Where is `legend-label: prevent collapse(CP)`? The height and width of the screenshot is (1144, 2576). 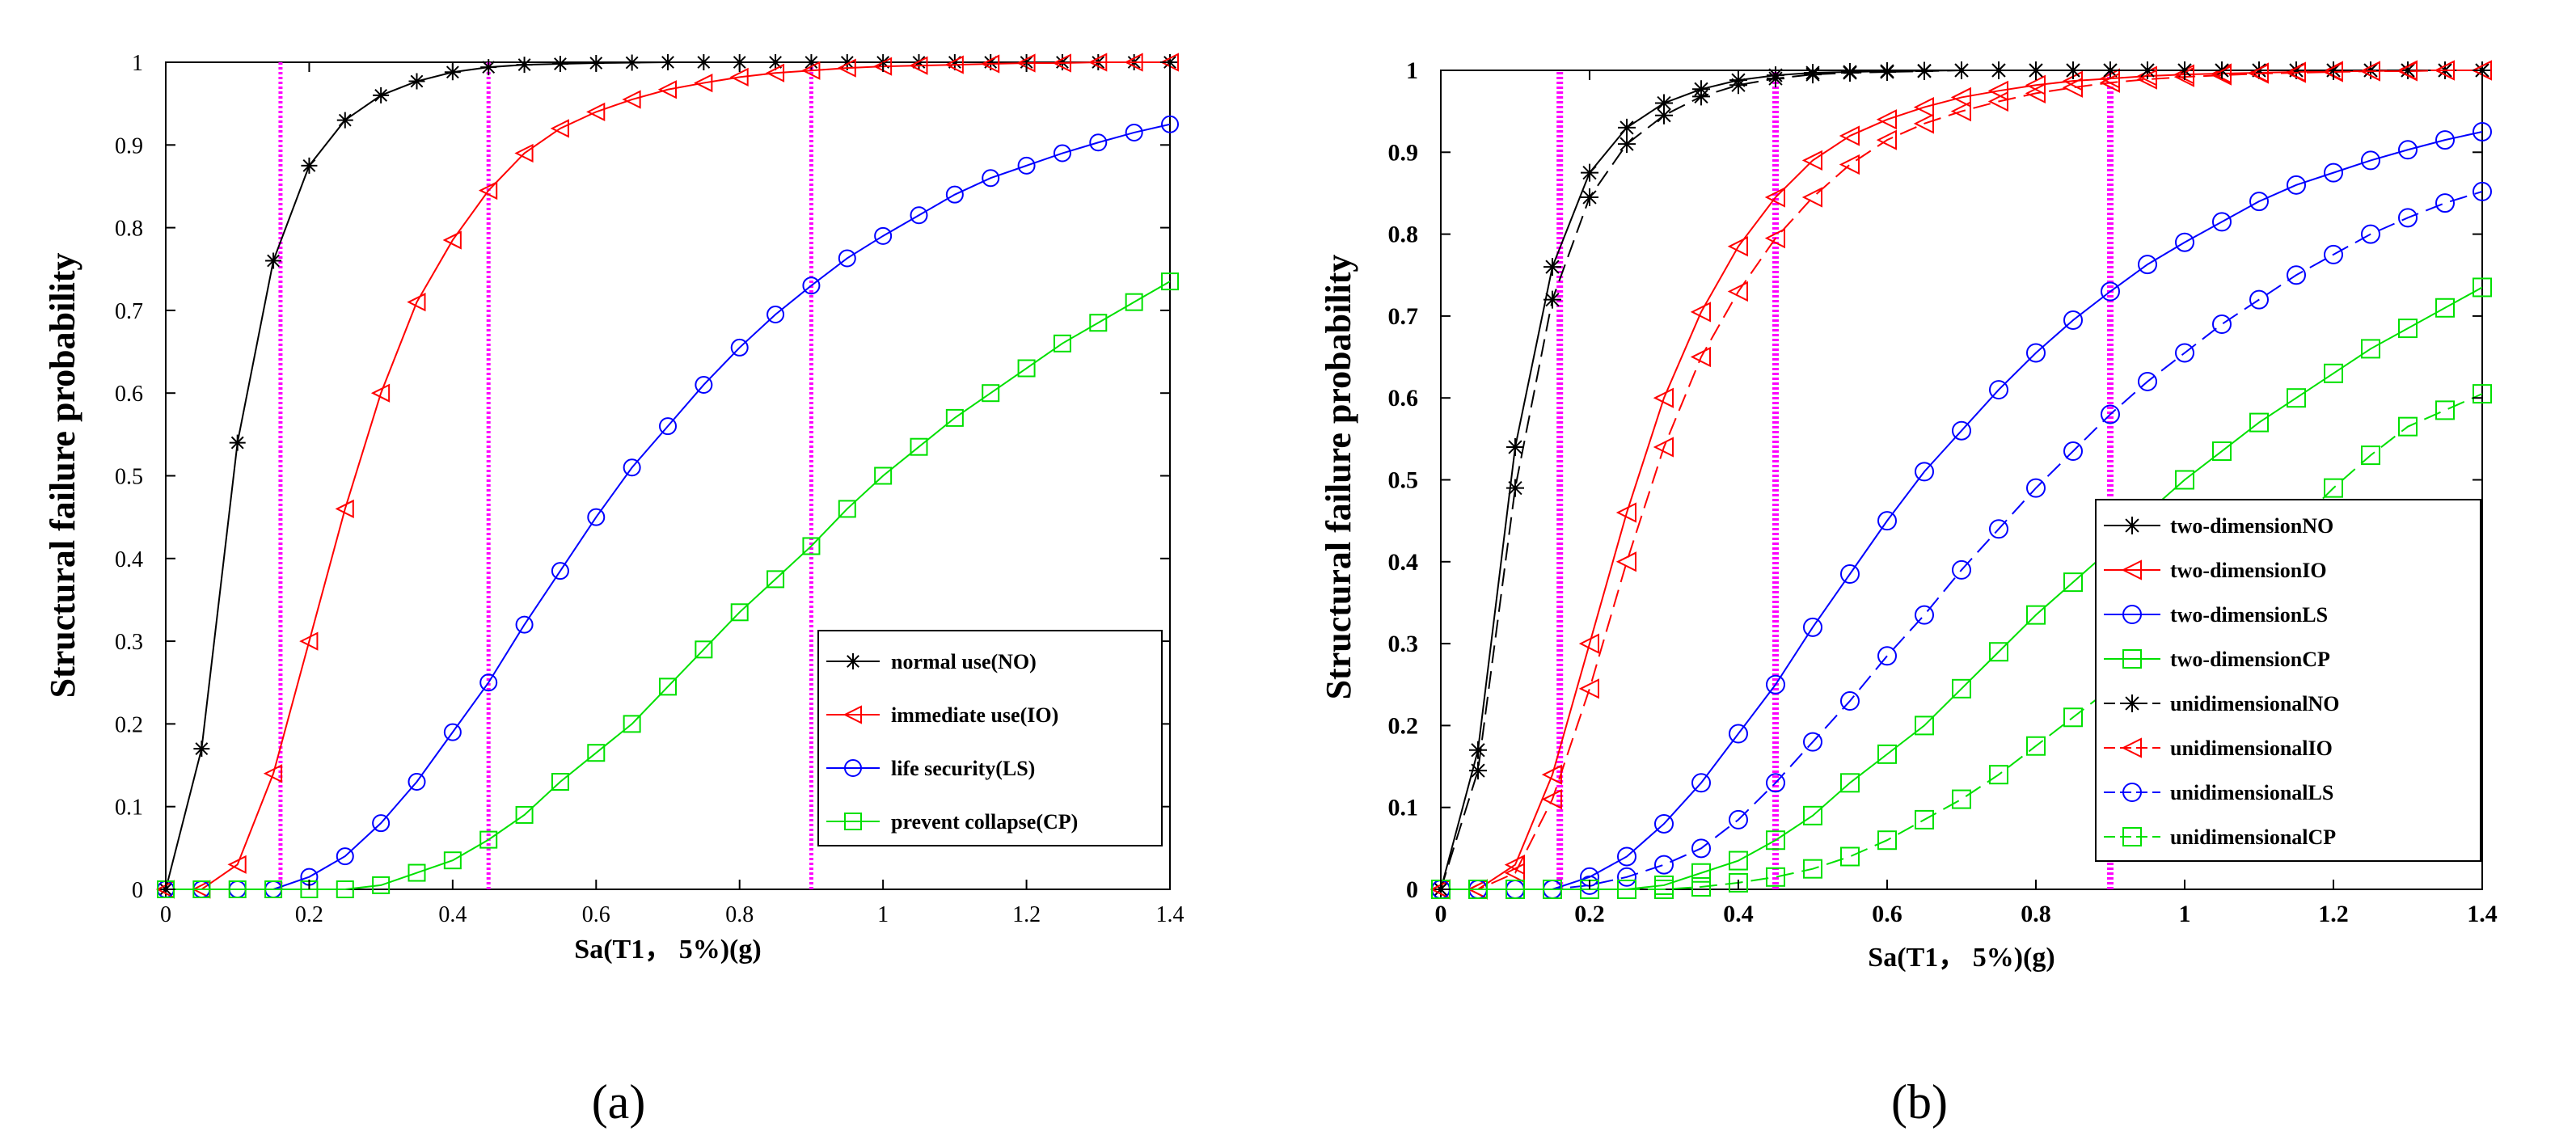
legend-label: prevent collapse(CP) is located at coordinates (984, 822).